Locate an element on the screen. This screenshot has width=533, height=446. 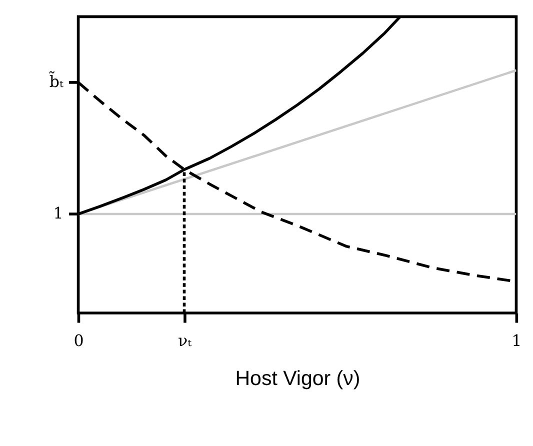
x-tick-label: 1 is located at coordinates (517, 340).